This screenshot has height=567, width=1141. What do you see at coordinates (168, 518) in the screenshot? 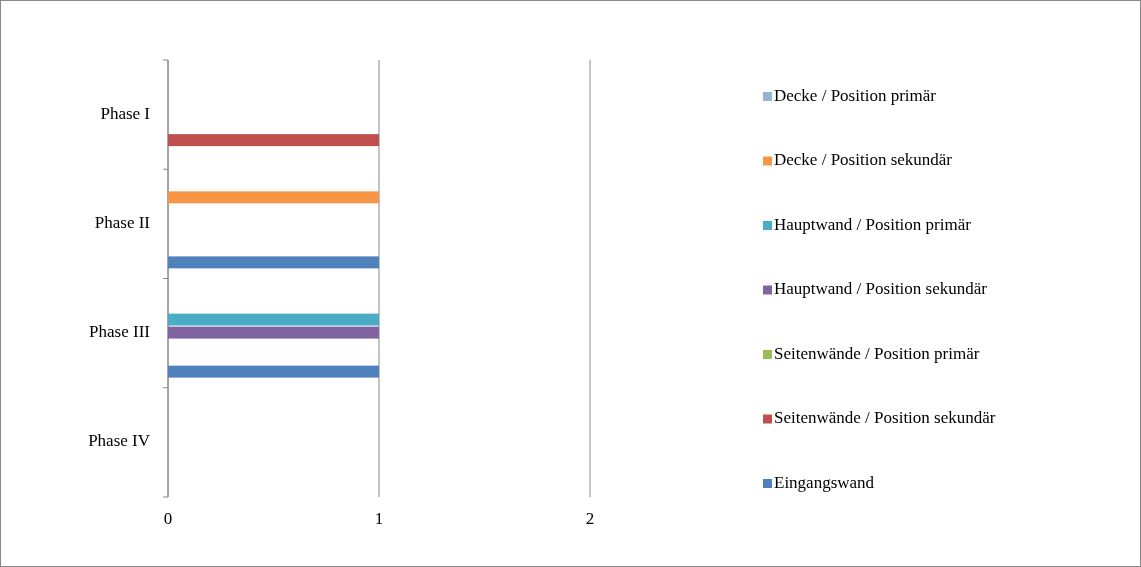
I see `x-tick-label: 0` at bounding box center [168, 518].